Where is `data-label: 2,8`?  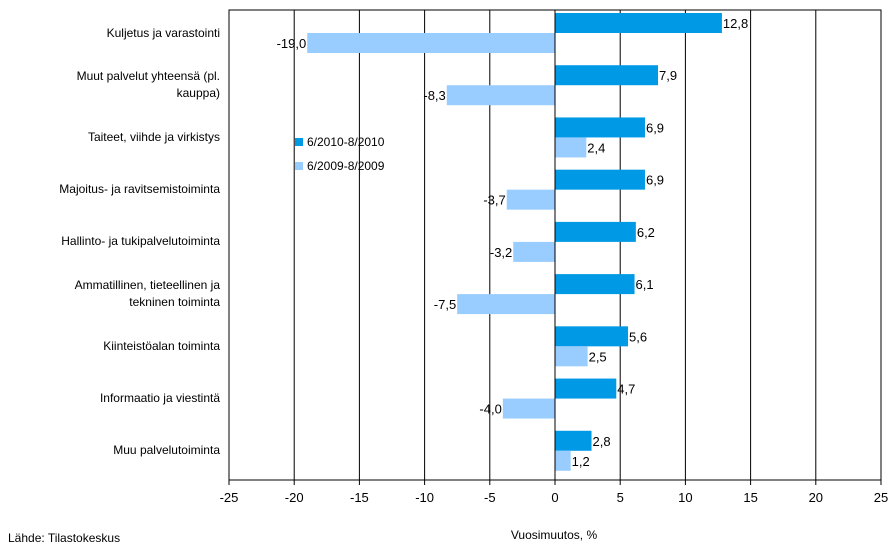 data-label: 2,8 is located at coordinates (602, 441).